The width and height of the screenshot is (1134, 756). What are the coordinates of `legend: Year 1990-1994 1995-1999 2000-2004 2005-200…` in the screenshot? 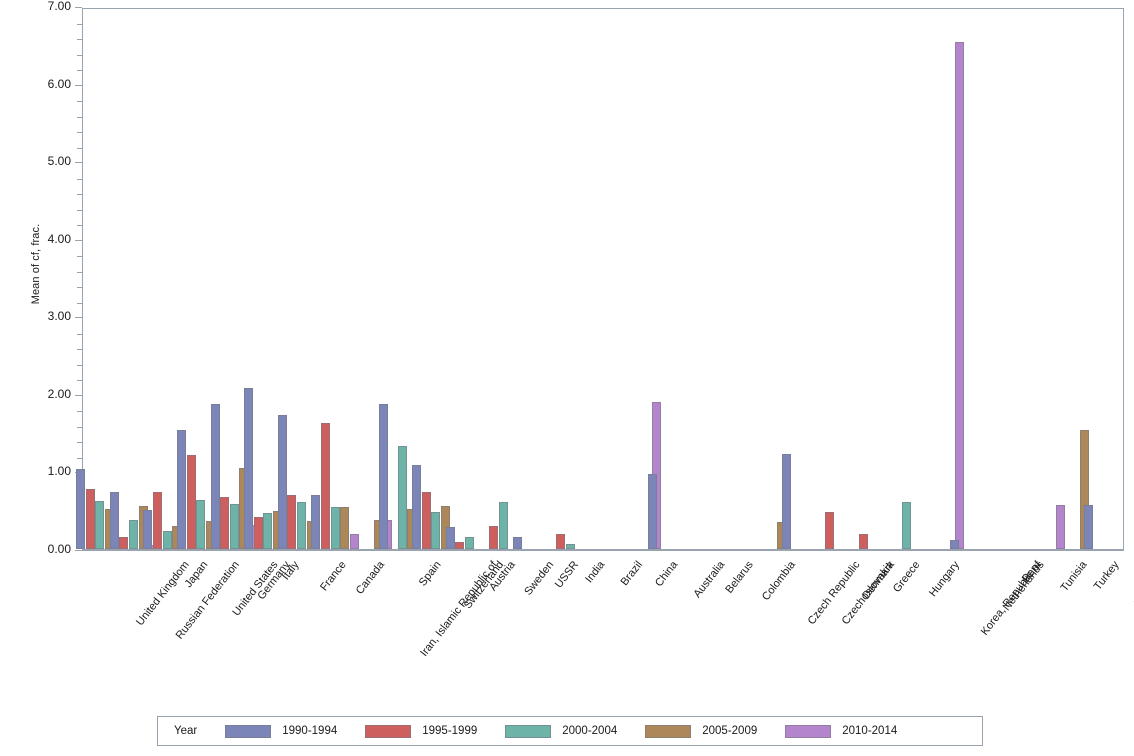 It's located at (570, 731).